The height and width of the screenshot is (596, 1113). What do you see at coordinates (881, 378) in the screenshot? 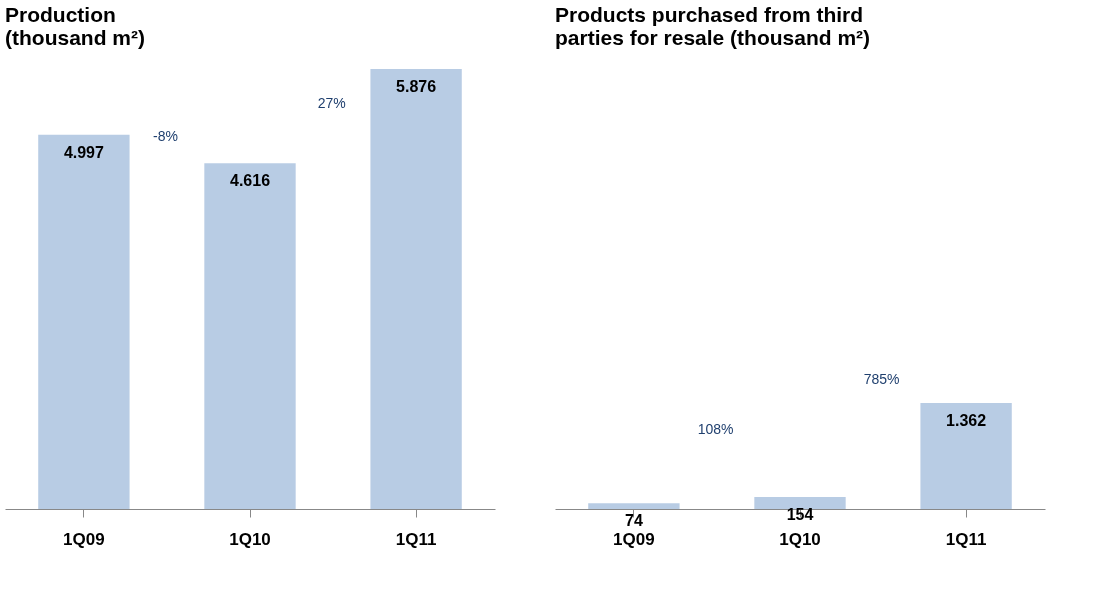
I see `text: 785%` at bounding box center [881, 378].